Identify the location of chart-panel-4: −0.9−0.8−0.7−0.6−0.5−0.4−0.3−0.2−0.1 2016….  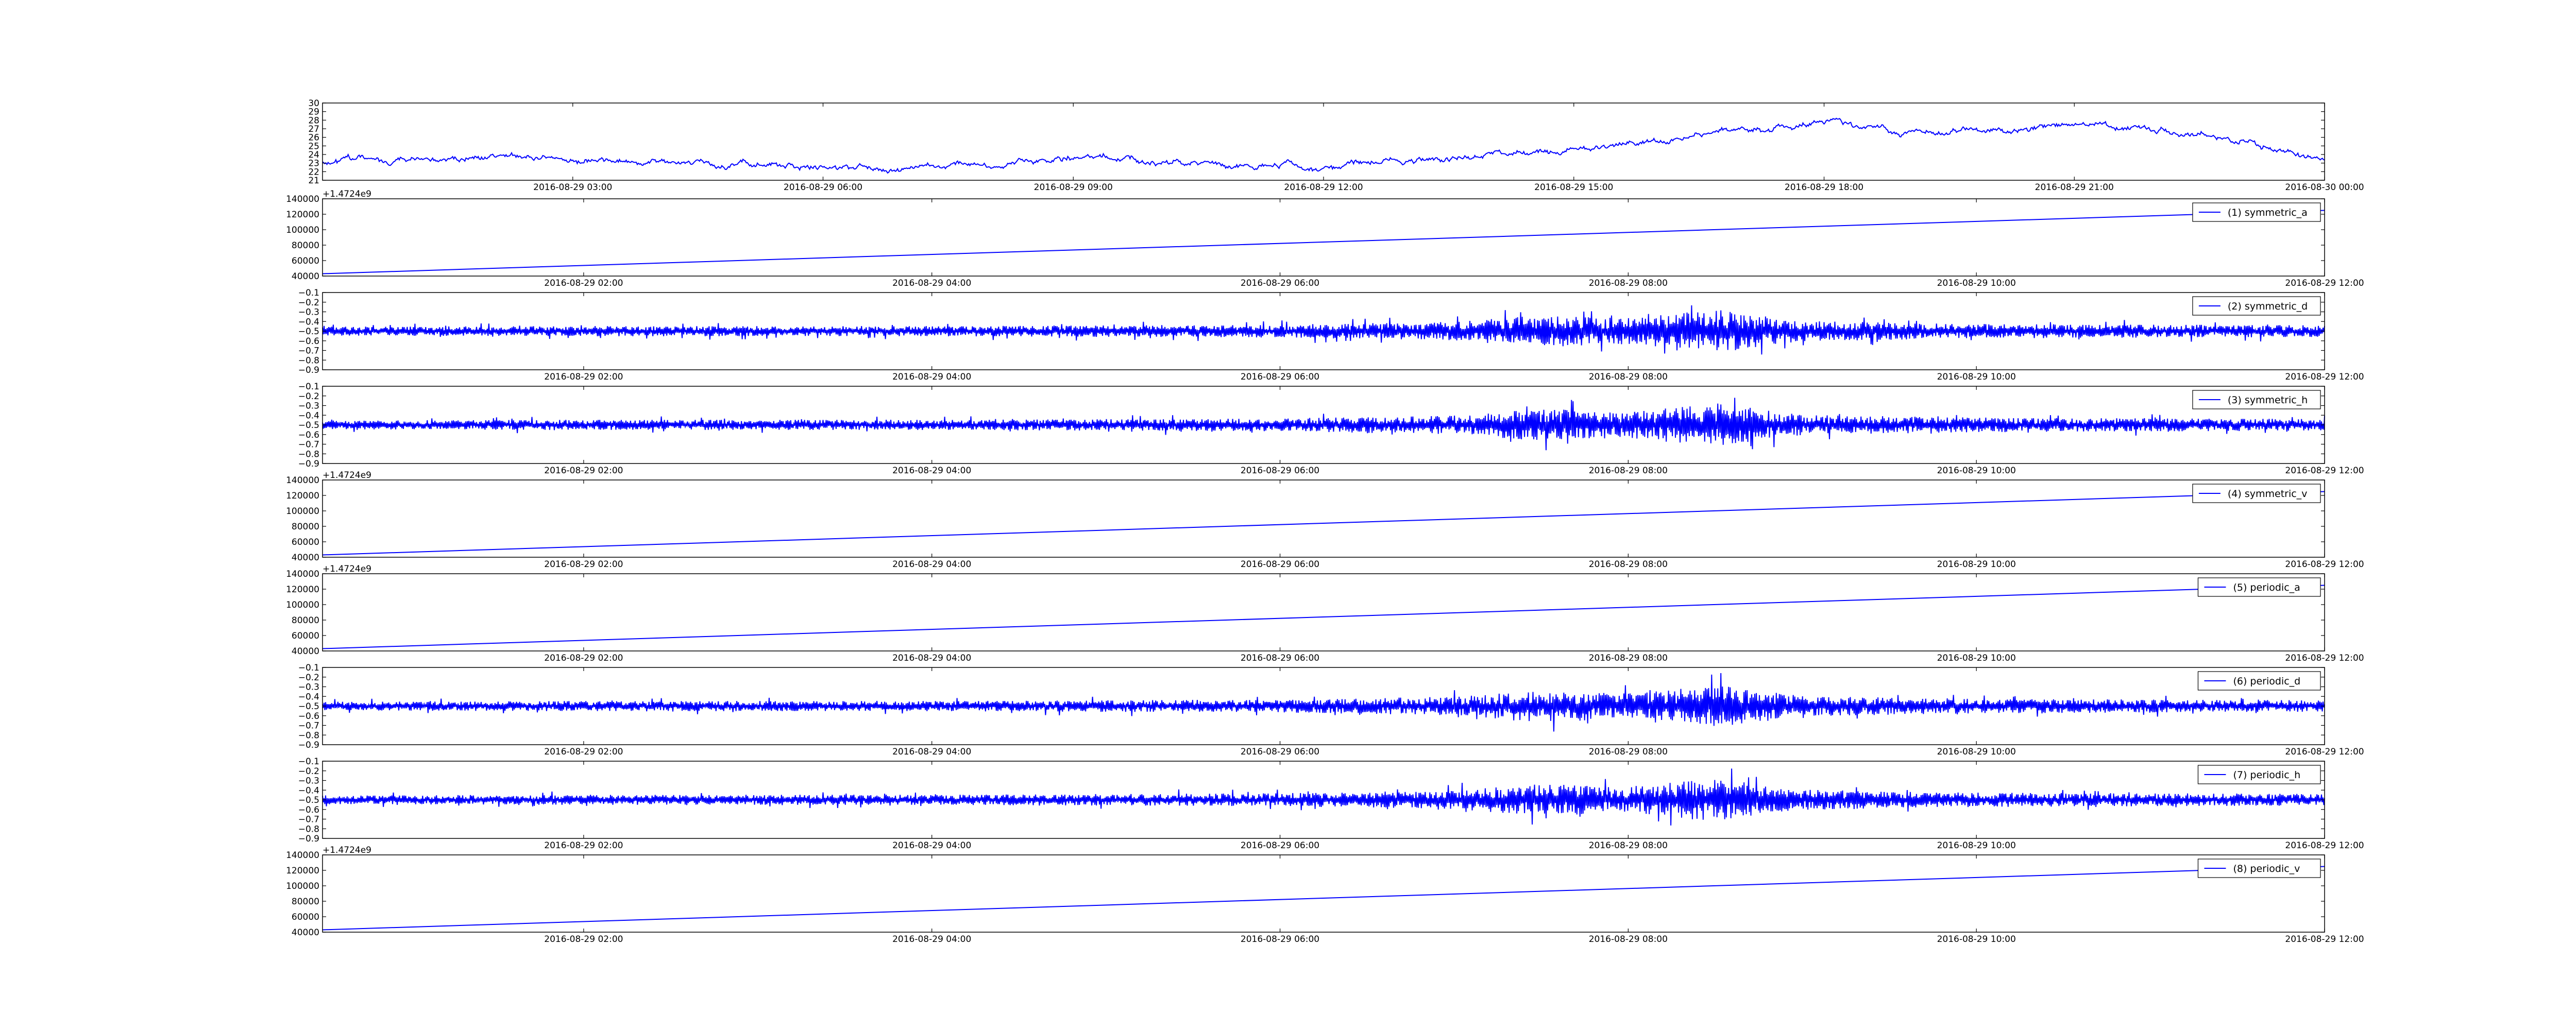
(1331, 429).